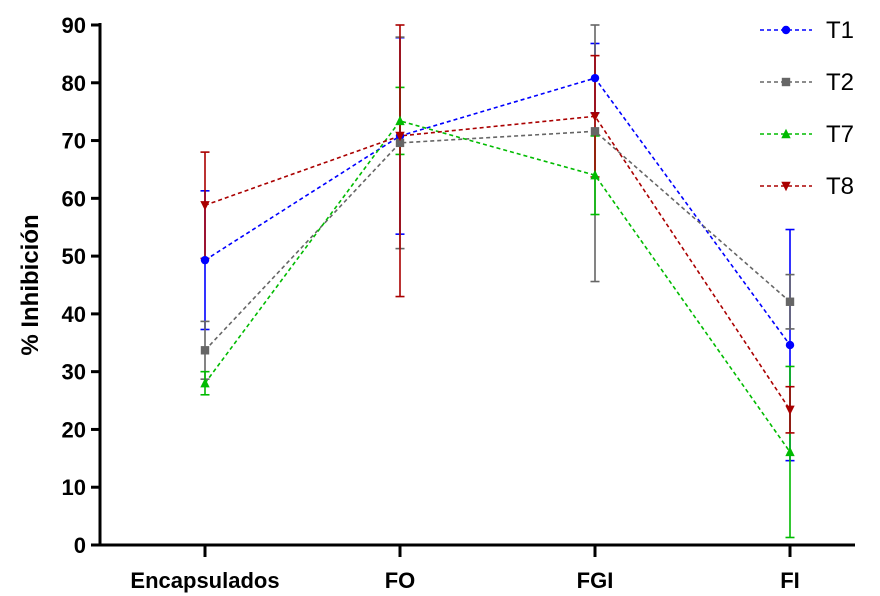  Describe the element at coordinates (400, 120) in the screenshot. I see `point-T7-FO` at that location.